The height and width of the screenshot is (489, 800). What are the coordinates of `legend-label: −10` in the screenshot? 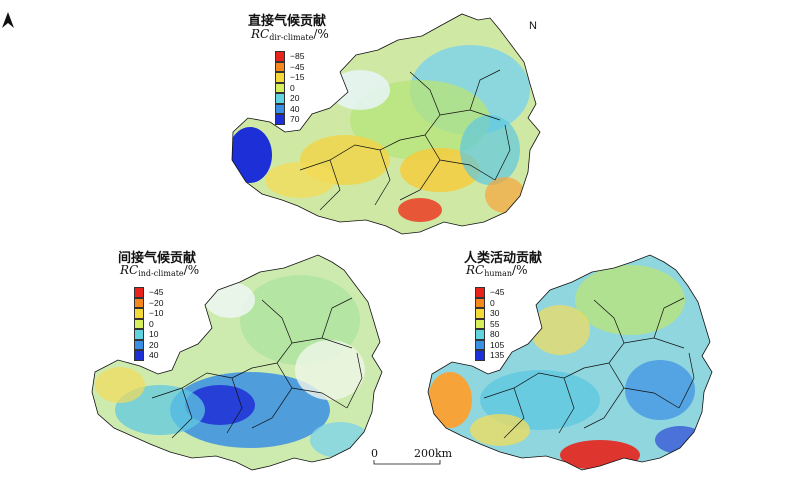 It's located at (156, 313).